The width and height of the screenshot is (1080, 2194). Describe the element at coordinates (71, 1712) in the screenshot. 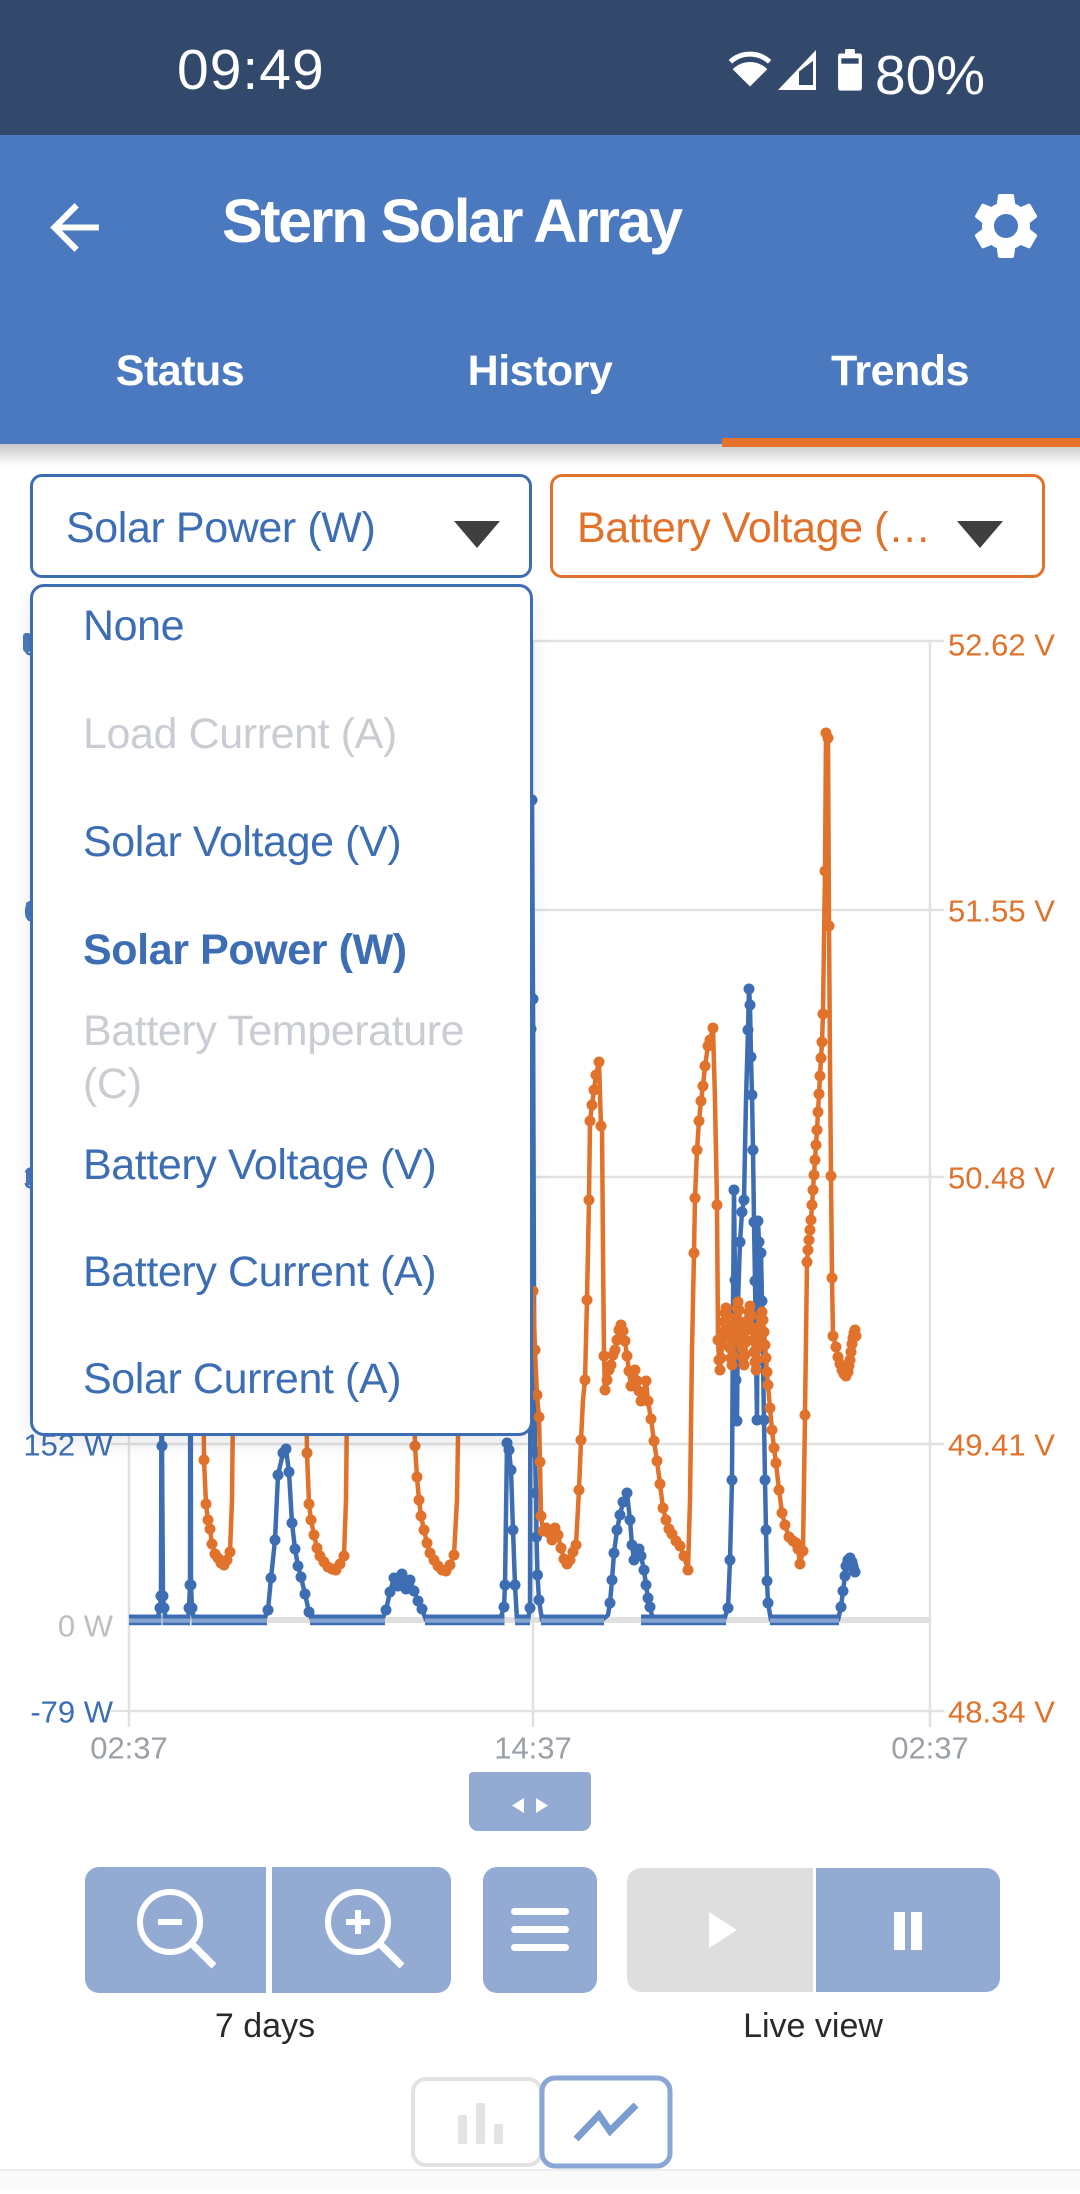

I see `svg-text: -79 W` at that location.